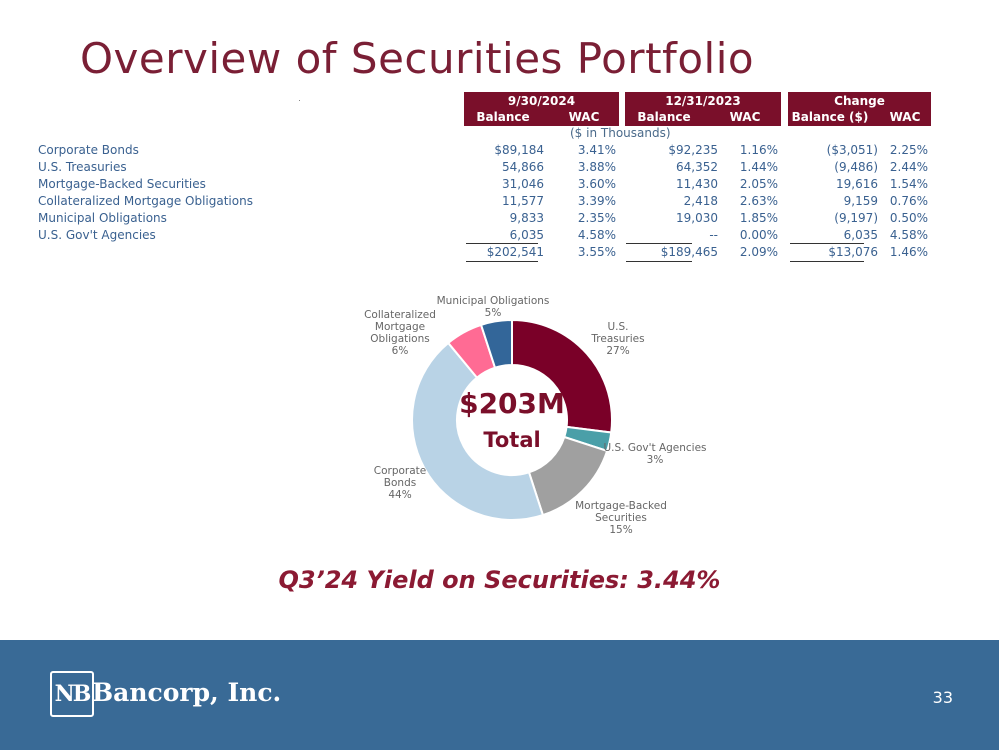 The image size is (999, 750). I want to click on cell-wac-2023: 1.85%, so click(758, 218).